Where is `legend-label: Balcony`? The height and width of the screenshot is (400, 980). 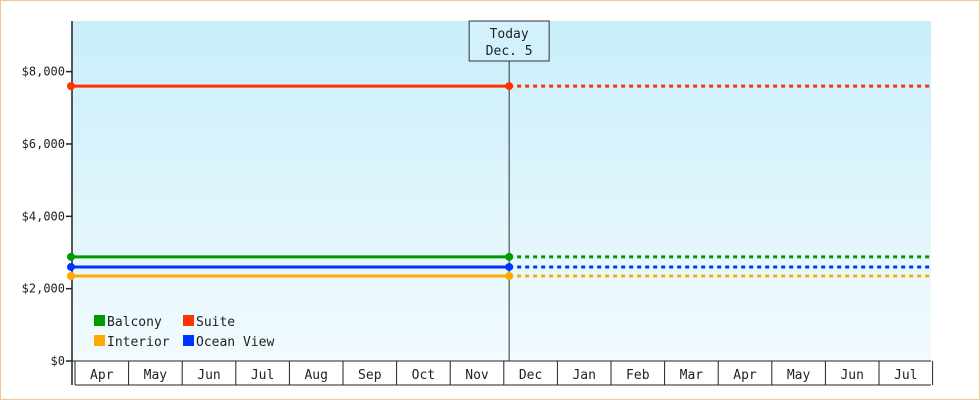
legend-label: Balcony is located at coordinates (134, 322).